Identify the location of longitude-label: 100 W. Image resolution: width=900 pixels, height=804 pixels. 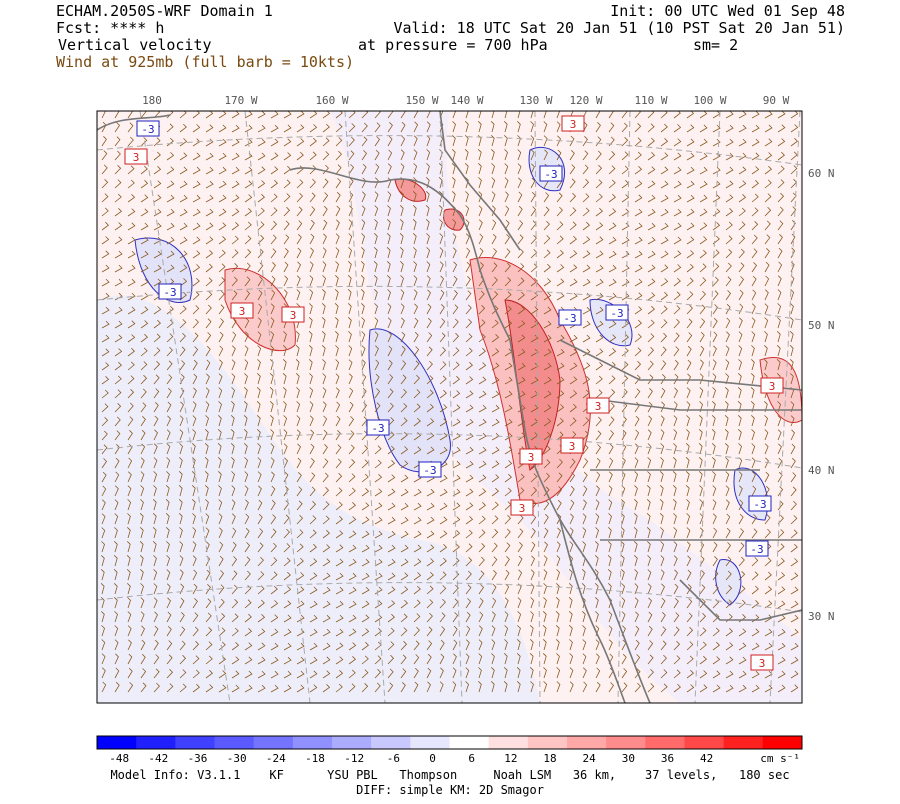
(709, 100).